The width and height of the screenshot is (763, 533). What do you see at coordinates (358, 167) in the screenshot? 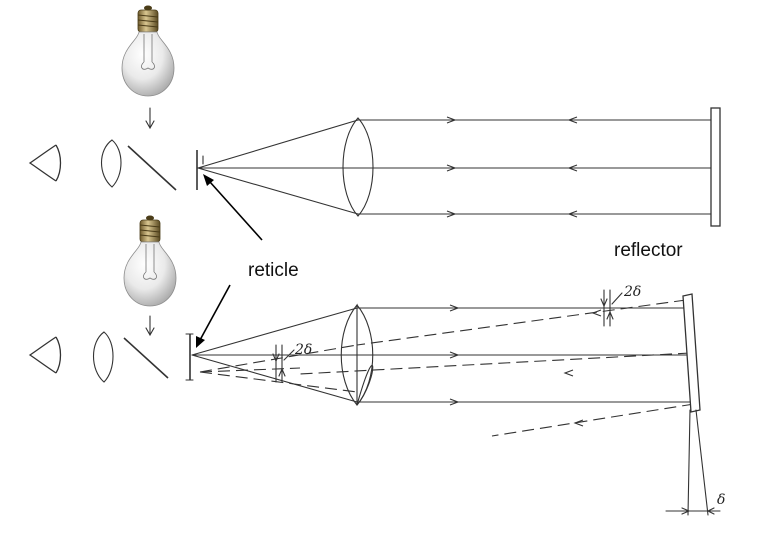
I see `objective-lens` at bounding box center [358, 167].